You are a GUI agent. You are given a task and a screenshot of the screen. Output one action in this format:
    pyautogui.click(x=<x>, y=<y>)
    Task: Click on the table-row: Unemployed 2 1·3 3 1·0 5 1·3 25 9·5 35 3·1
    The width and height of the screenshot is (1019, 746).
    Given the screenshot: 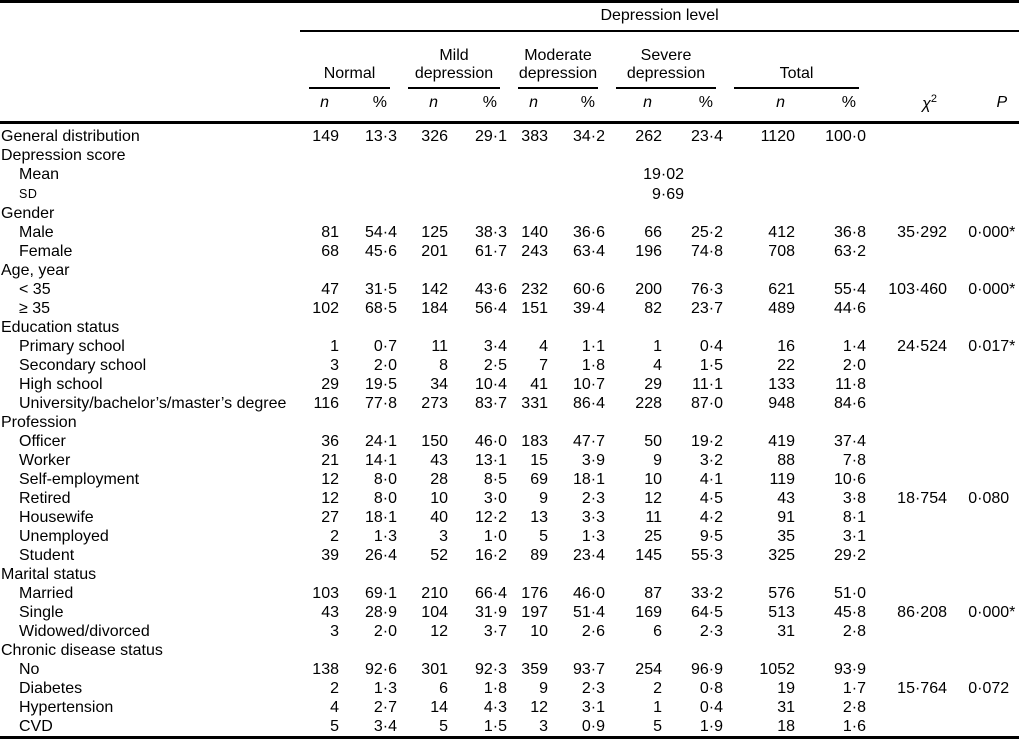 What is the action you would take?
    pyautogui.click(x=509, y=536)
    